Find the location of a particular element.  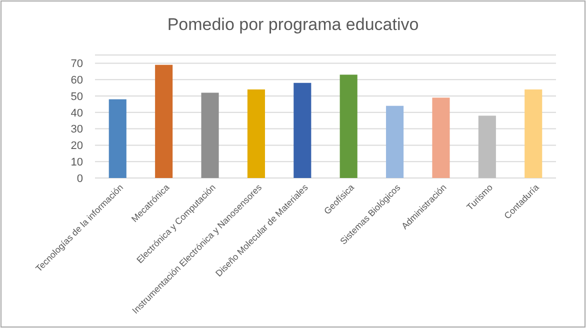

y-tick-label: 20 is located at coordinates (76, 146).